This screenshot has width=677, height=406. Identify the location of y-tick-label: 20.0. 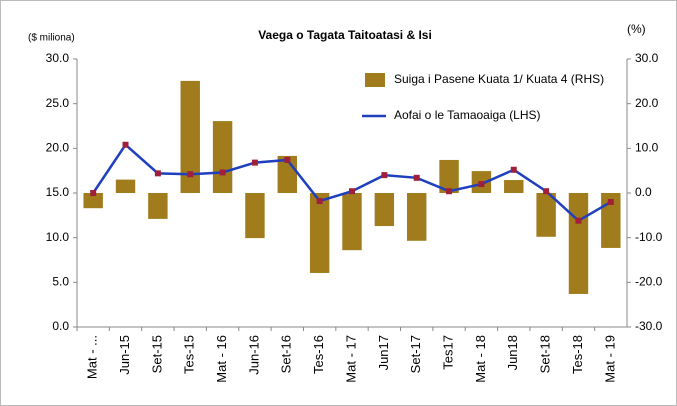
(58, 148).